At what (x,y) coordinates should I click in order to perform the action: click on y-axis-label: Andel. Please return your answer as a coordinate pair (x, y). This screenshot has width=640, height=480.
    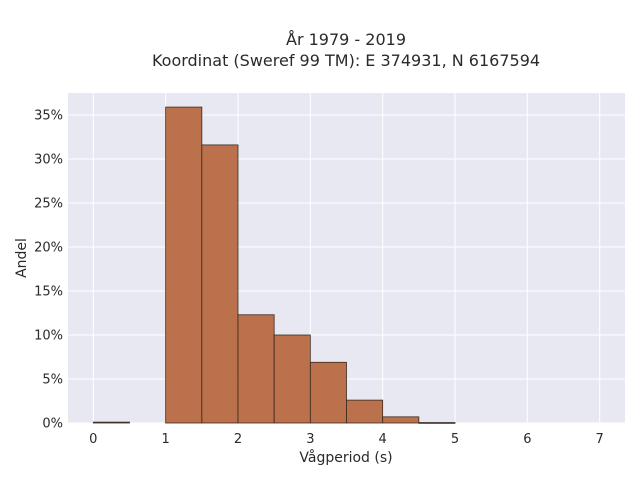
    Looking at the image, I should click on (22, 258).